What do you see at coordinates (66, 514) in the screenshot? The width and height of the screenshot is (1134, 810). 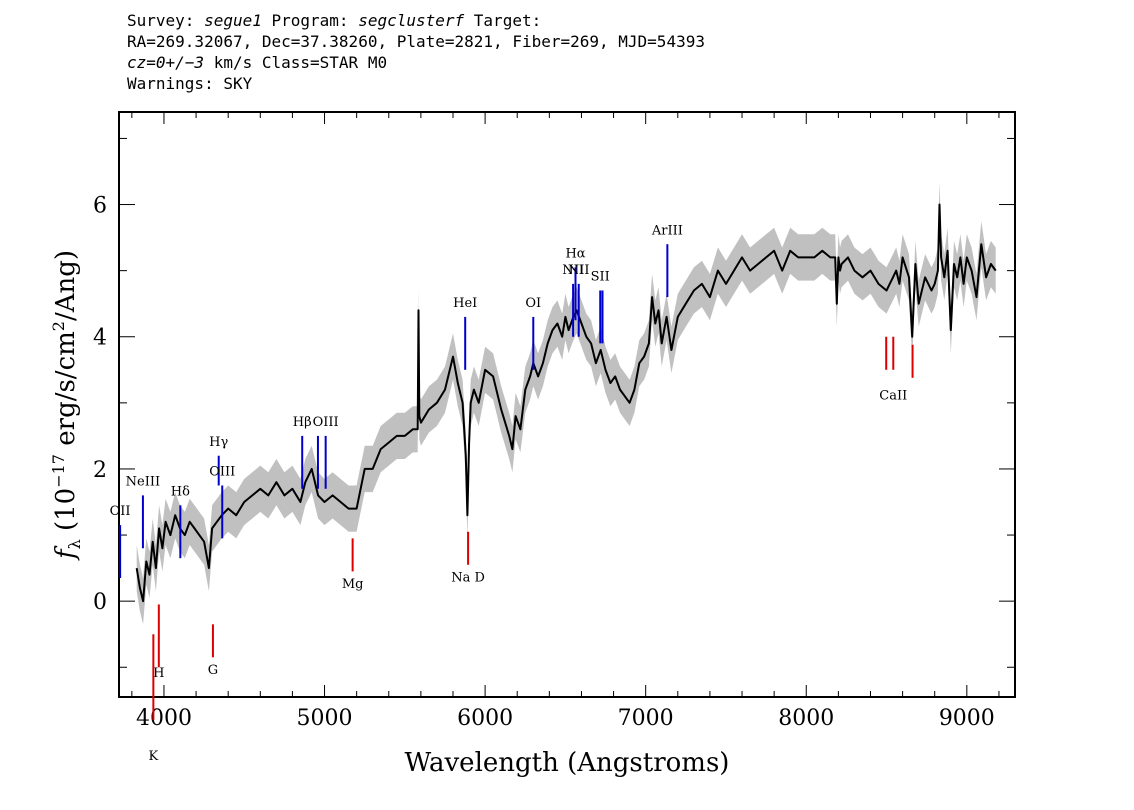 I see `y-axis-title-part: (10` at bounding box center [66, 514].